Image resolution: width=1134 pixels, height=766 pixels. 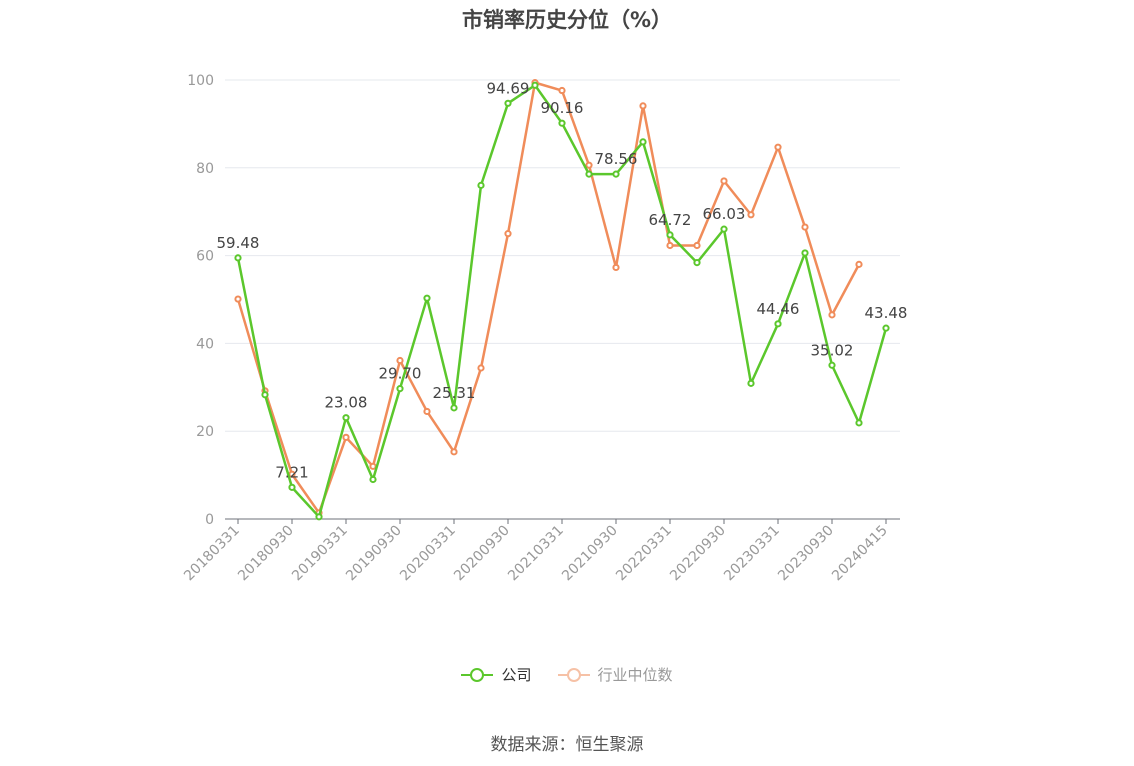 I want to click on source-note: 数据来源：恒生聚源, so click(x=567, y=745).